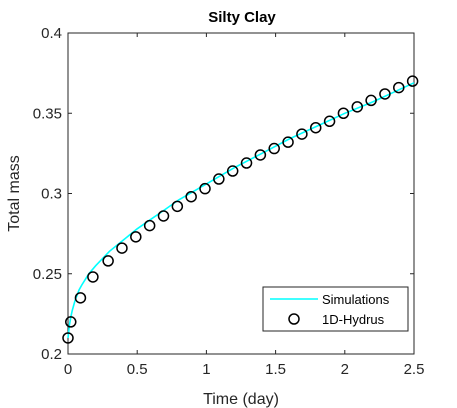 The width and height of the screenshot is (457, 408). I want to click on legend-hydrus-label: 1D-Hydrus, so click(353, 319).